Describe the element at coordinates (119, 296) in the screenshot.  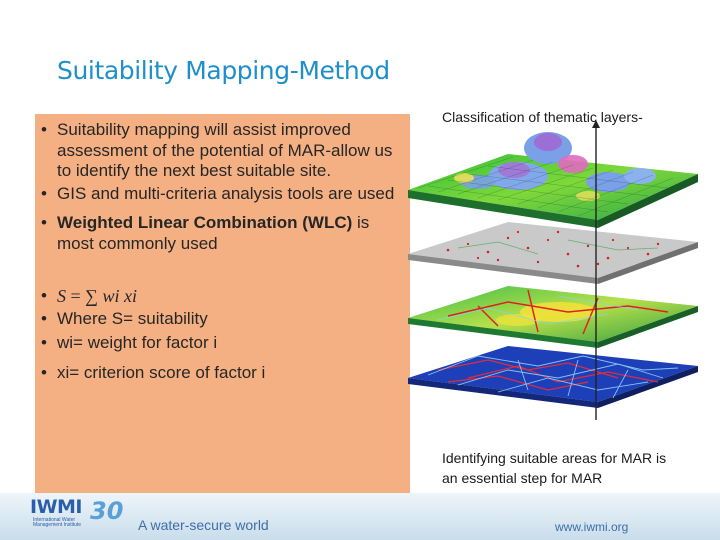
I see `formula-terms: wi xi` at that location.